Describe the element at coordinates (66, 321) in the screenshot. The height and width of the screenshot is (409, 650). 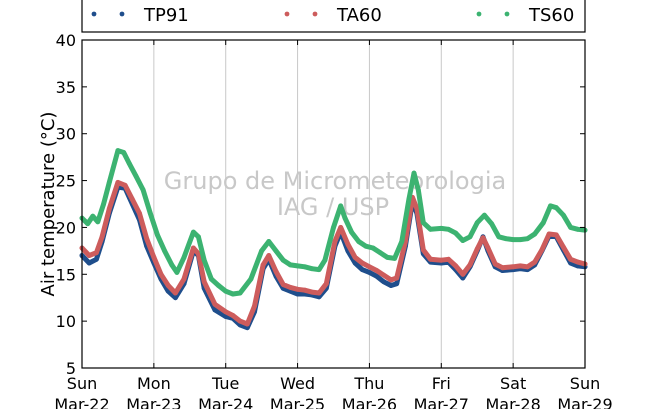
I see `y-tick-label: 10` at that location.